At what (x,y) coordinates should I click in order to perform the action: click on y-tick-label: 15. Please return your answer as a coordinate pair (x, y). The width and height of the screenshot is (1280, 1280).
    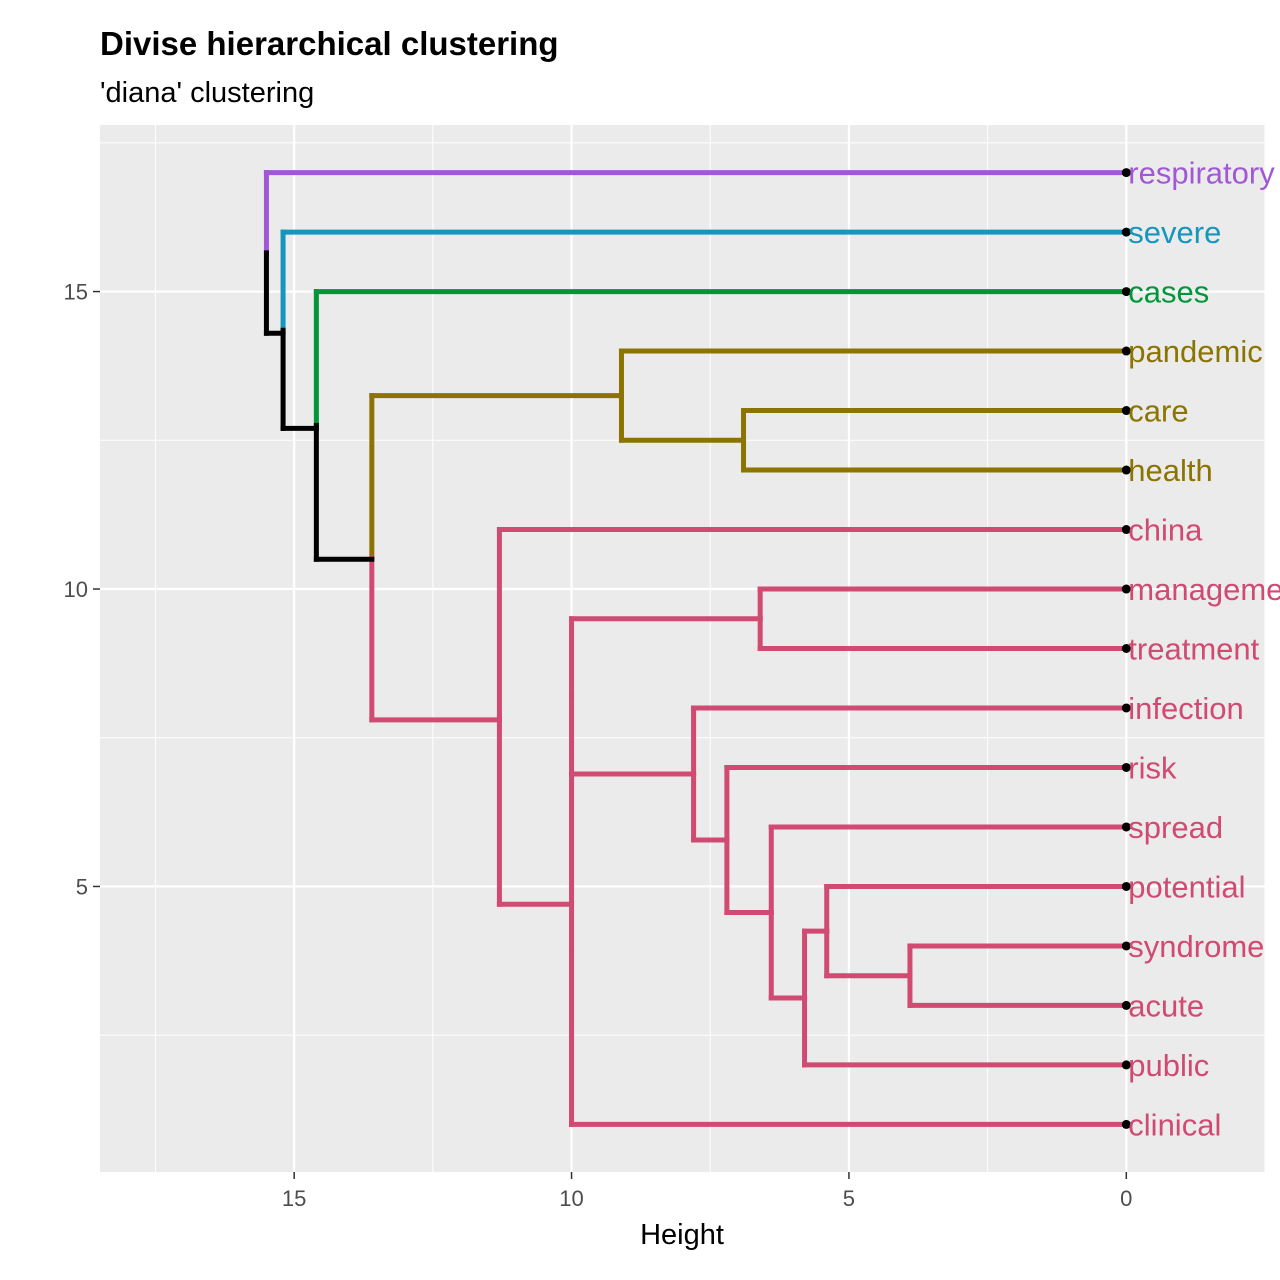
    Looking at the image, I should click on (76, 292).